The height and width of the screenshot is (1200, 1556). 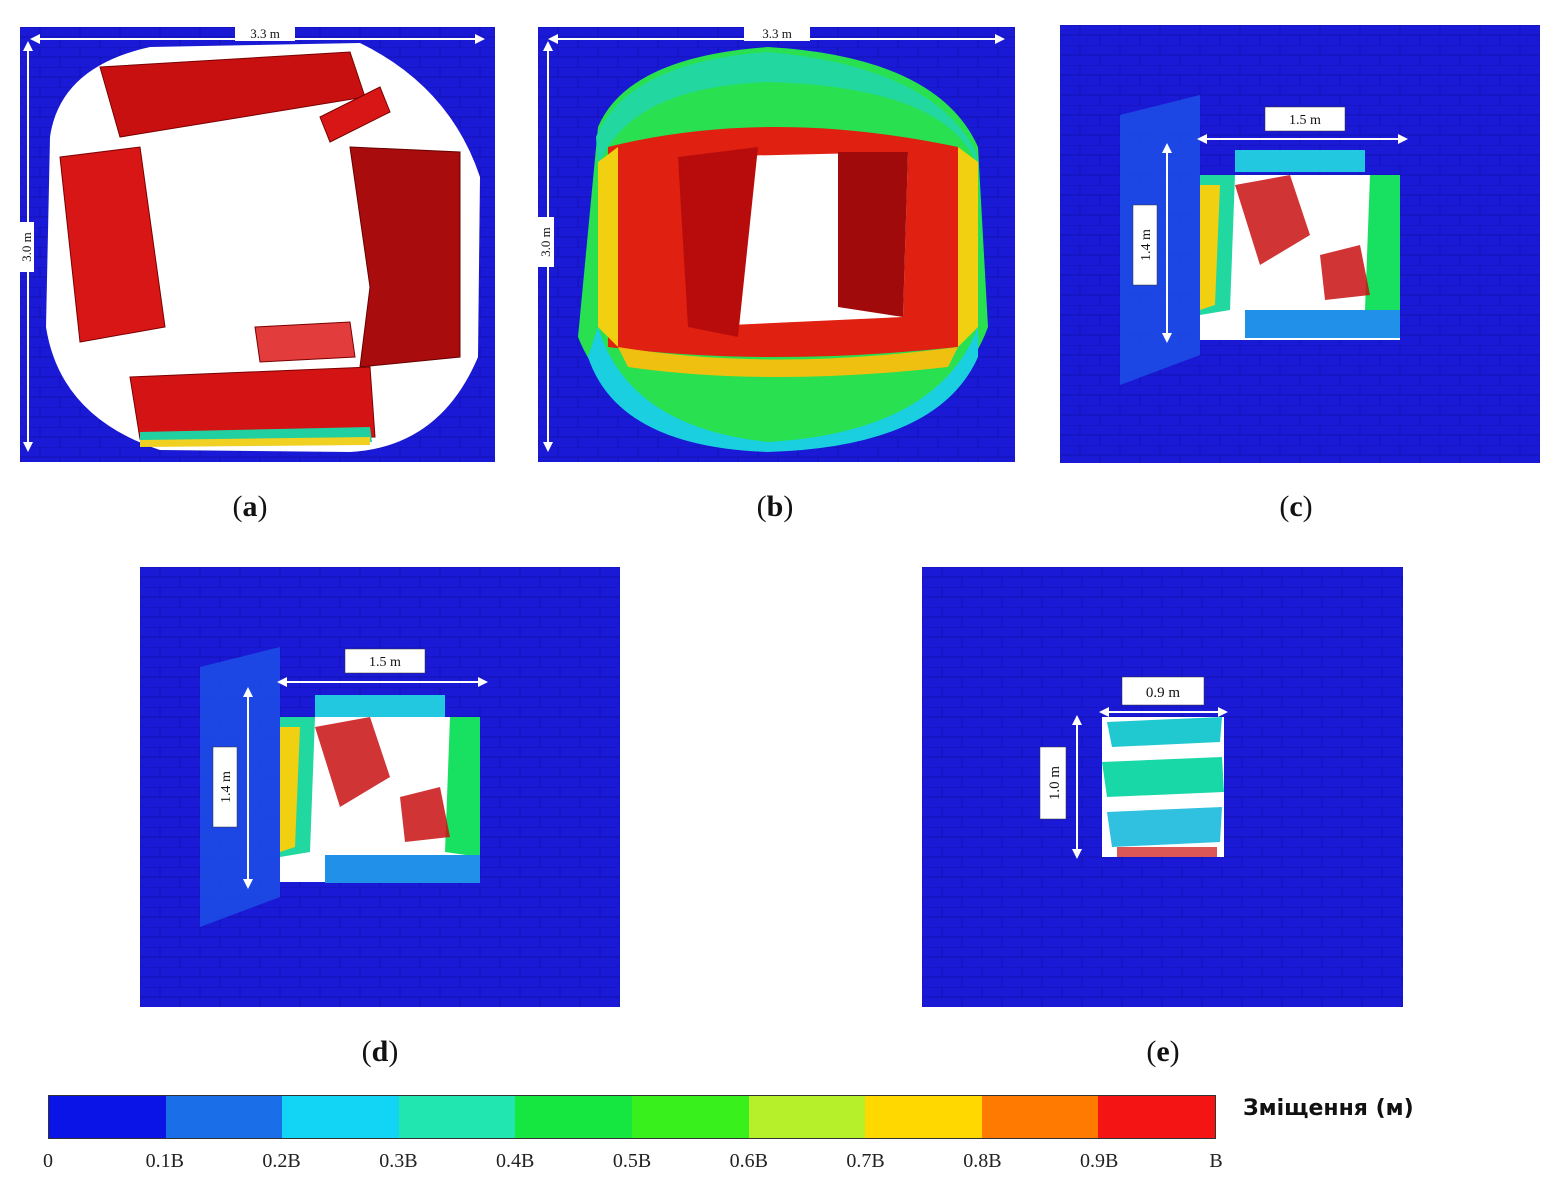 I want to click on legend-title: Зміщення (м), so click(x=1328, y=1108).